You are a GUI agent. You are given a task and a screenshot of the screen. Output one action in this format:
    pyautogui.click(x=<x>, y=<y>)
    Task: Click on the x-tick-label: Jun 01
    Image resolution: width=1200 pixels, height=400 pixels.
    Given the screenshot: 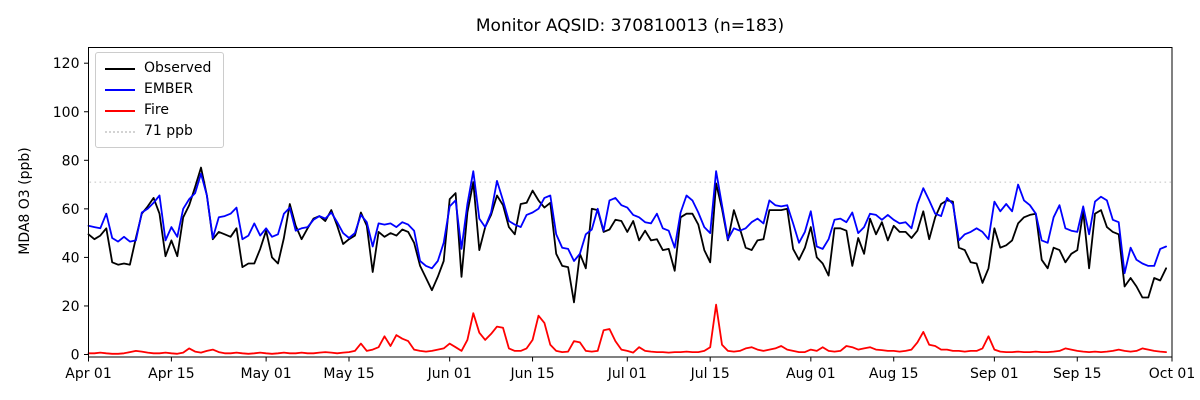 What is the action you would take?
    pyautogui.click(x=449, y=374)
    